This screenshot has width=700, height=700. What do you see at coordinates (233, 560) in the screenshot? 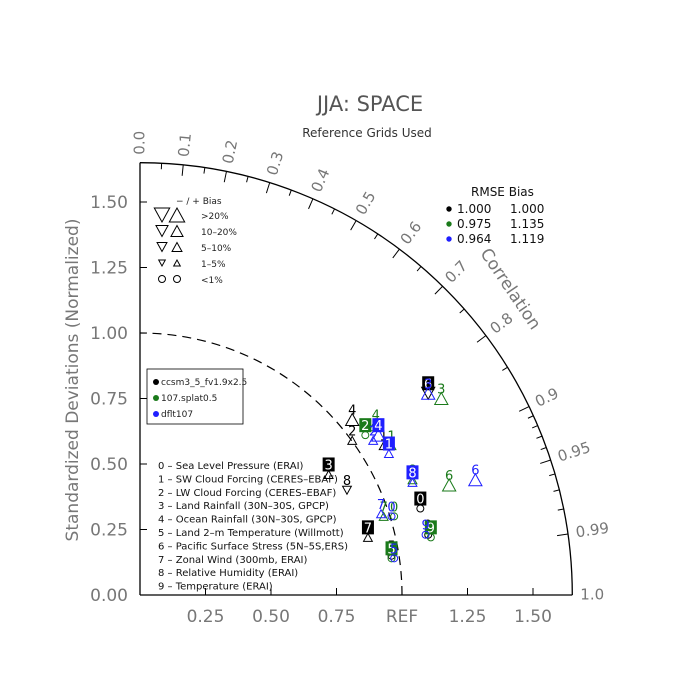
I see `case-label: 7 – Zonal Wind (300mb, ERAI)` at bounding box center [233, 560].